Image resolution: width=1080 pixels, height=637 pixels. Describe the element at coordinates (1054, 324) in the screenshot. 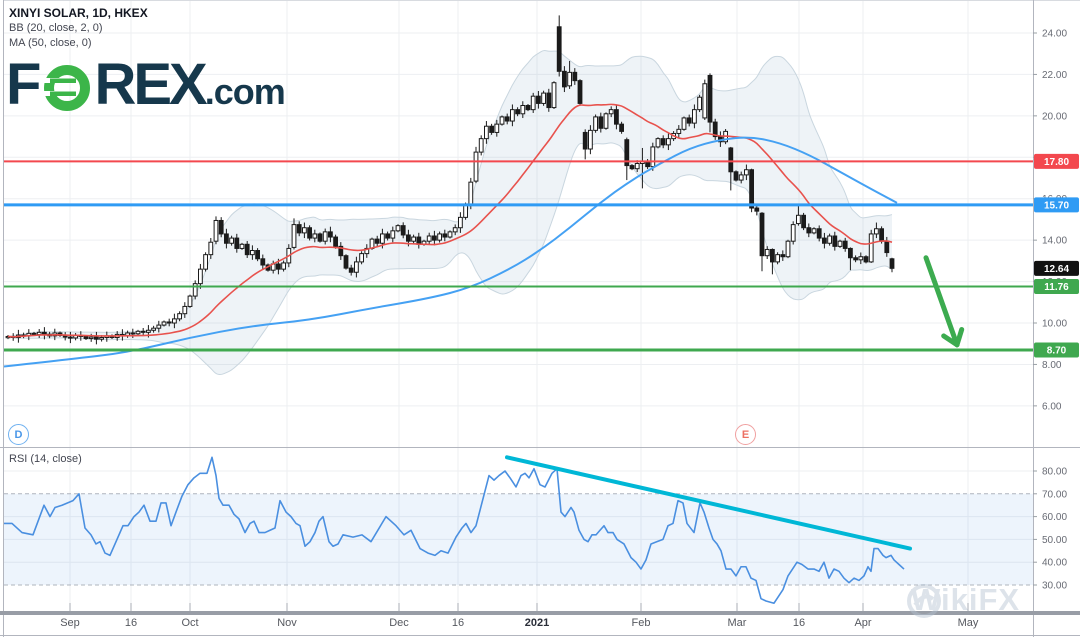

I see `price-tick-label: 10.00` at that location.